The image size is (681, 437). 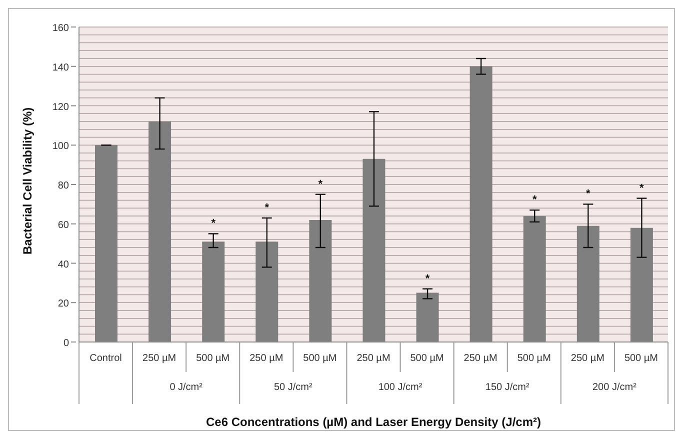 What do you see at coordinates (106, 358) in the screenshot?
I see `x-tick-label: Control` at bounding box center [106, 358].